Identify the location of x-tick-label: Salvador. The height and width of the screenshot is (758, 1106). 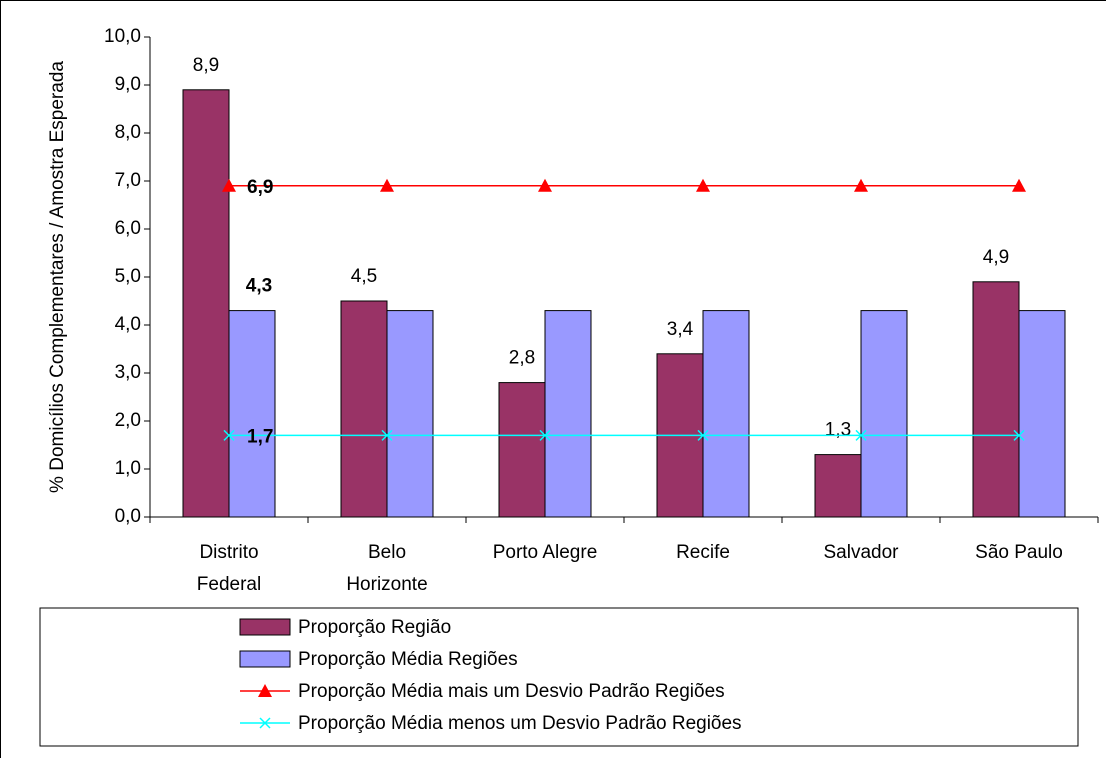
(861, 552).